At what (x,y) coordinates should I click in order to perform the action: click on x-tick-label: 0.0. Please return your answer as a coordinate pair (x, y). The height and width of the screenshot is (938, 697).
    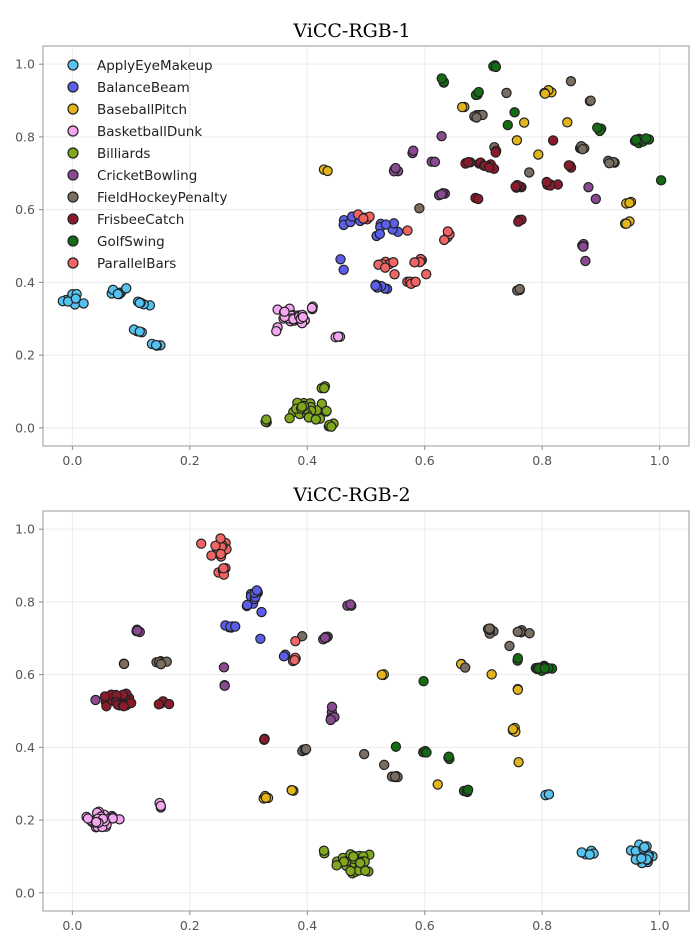
    Looking at the image, I should click on (72, 460).